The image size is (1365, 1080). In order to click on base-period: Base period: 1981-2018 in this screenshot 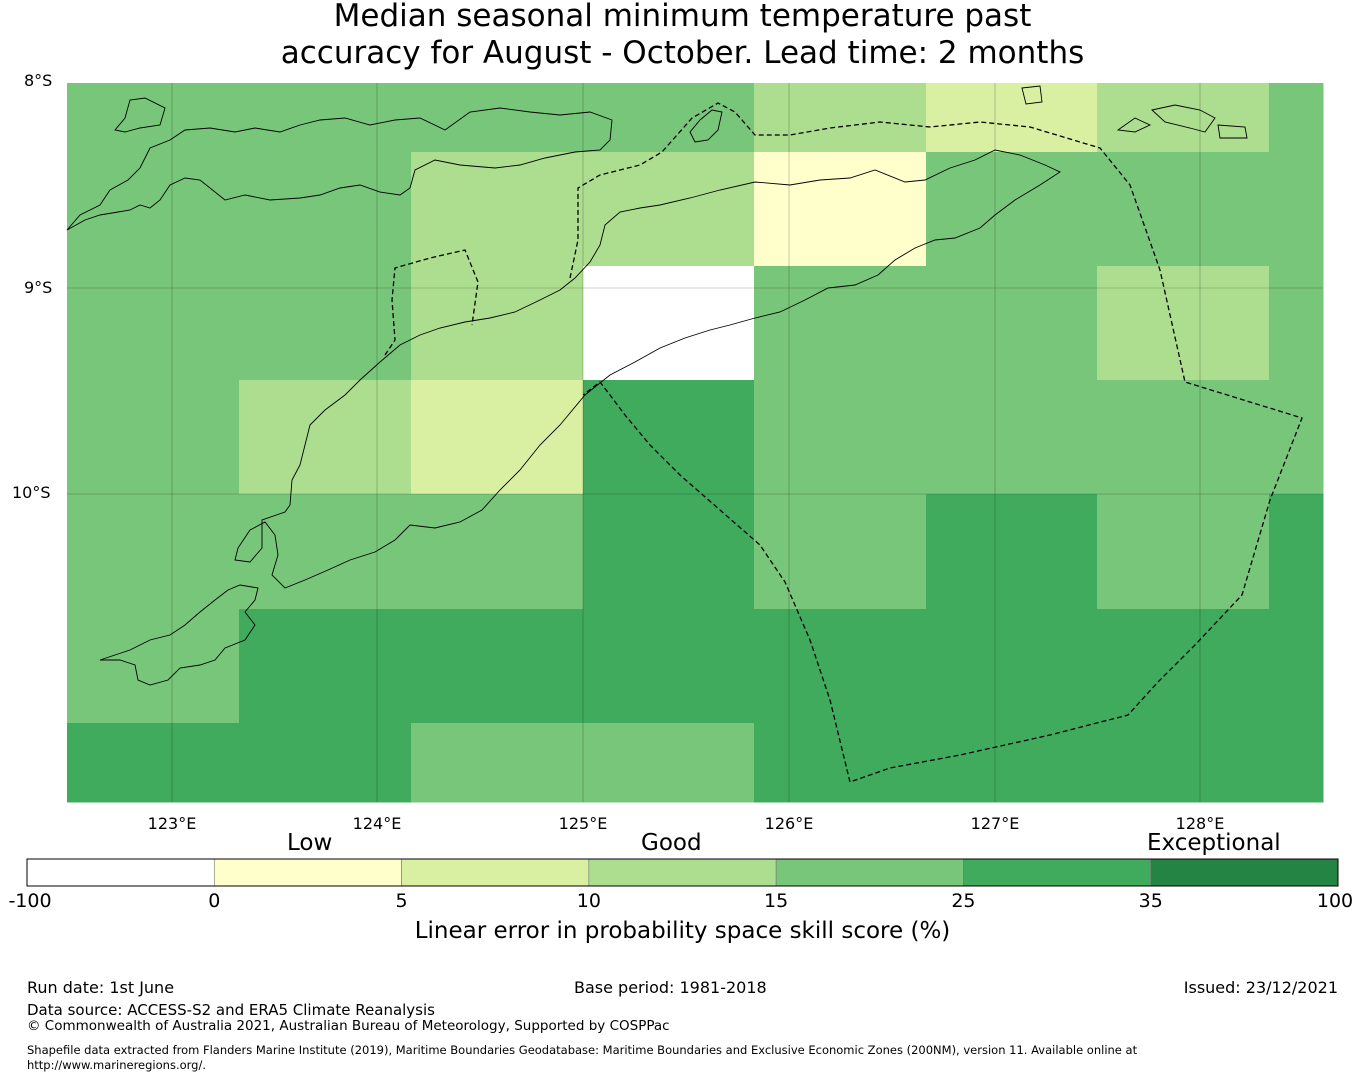, I will do `click(670, 987)`.